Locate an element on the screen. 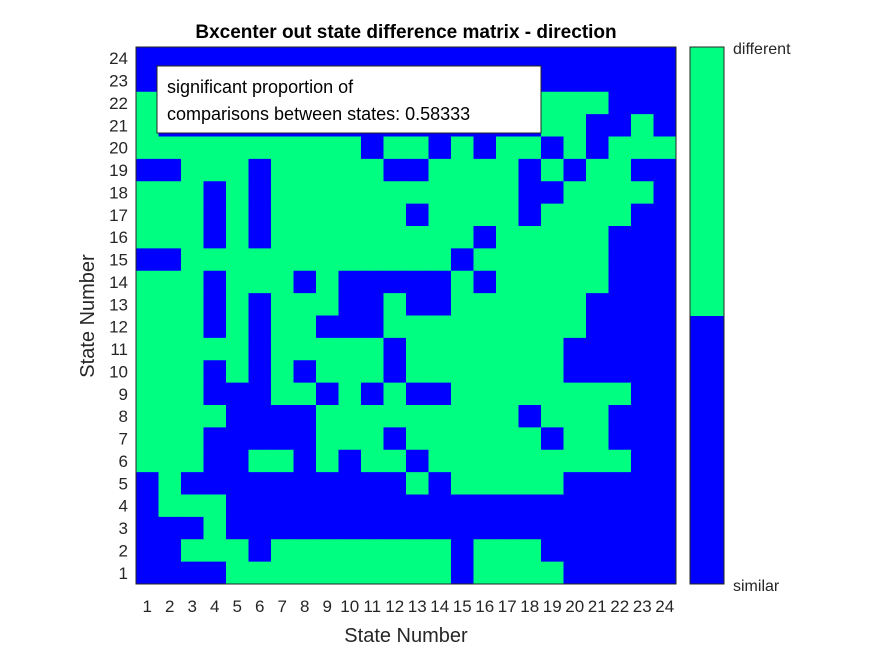 This screenshot has height=656, width=875. x-tick-label: 18 is located at coordinates (529, 606).